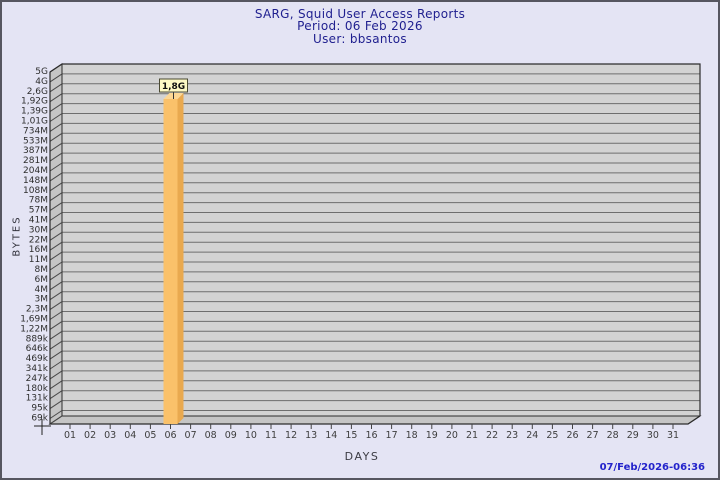  Describe the element at coordinates (412, 435) in the screenshot. I see `x-tick-label: 18` at that location.